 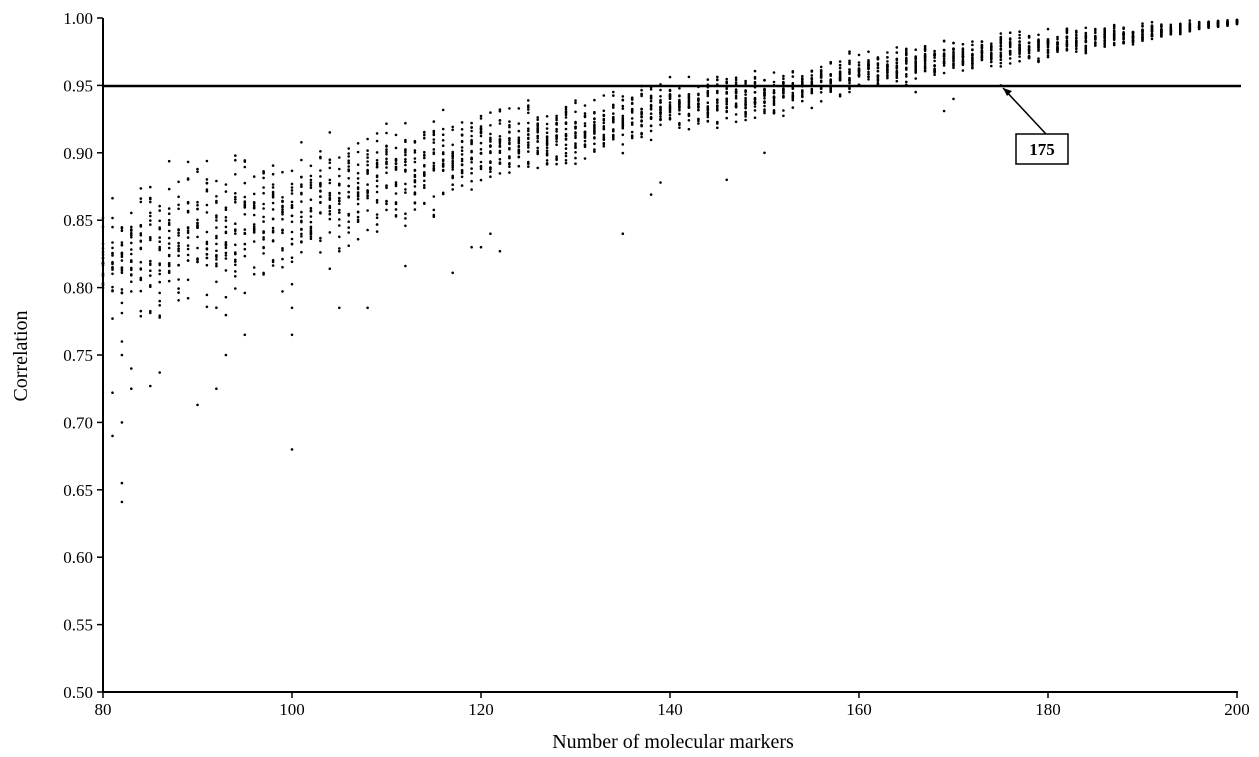 What do you see at coordinates (859, 709) in the screenshot?
I see `x-tick-label: 160` at bounding box center [859, 709].